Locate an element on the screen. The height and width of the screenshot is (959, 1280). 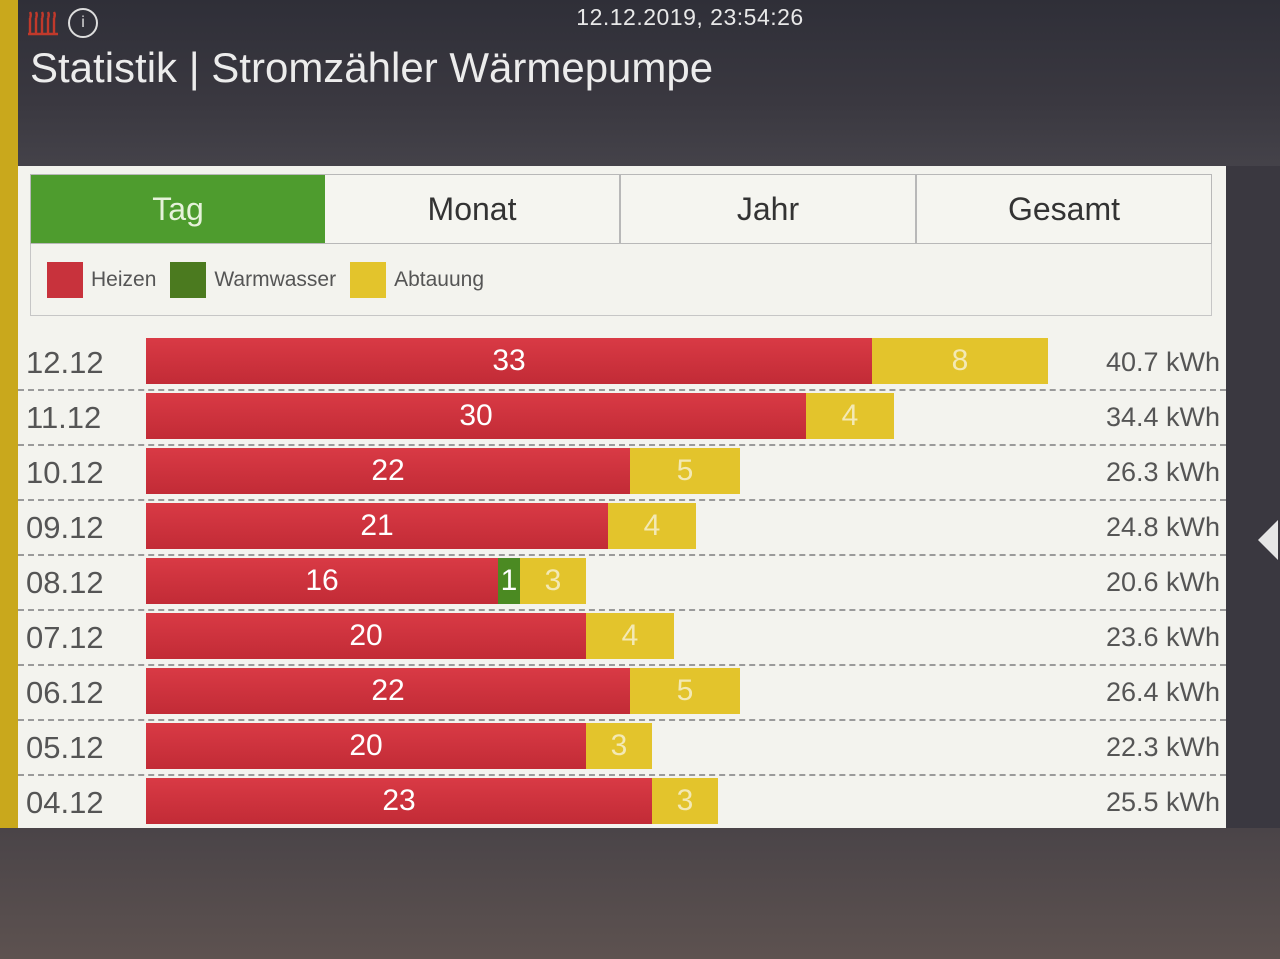
stacked-bar: 20 3 is located at coordinates (399, 746).